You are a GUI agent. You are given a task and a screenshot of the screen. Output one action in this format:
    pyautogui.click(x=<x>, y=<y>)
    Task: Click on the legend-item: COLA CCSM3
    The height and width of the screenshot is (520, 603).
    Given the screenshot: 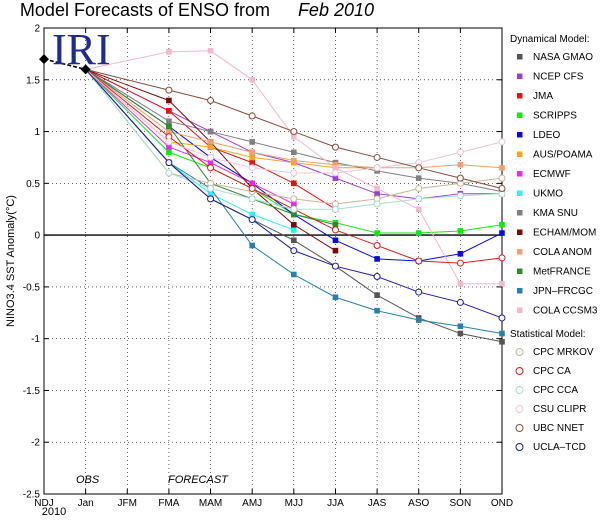 What is the action you would take?
    pyautogui.click(x=557, y=311)
    